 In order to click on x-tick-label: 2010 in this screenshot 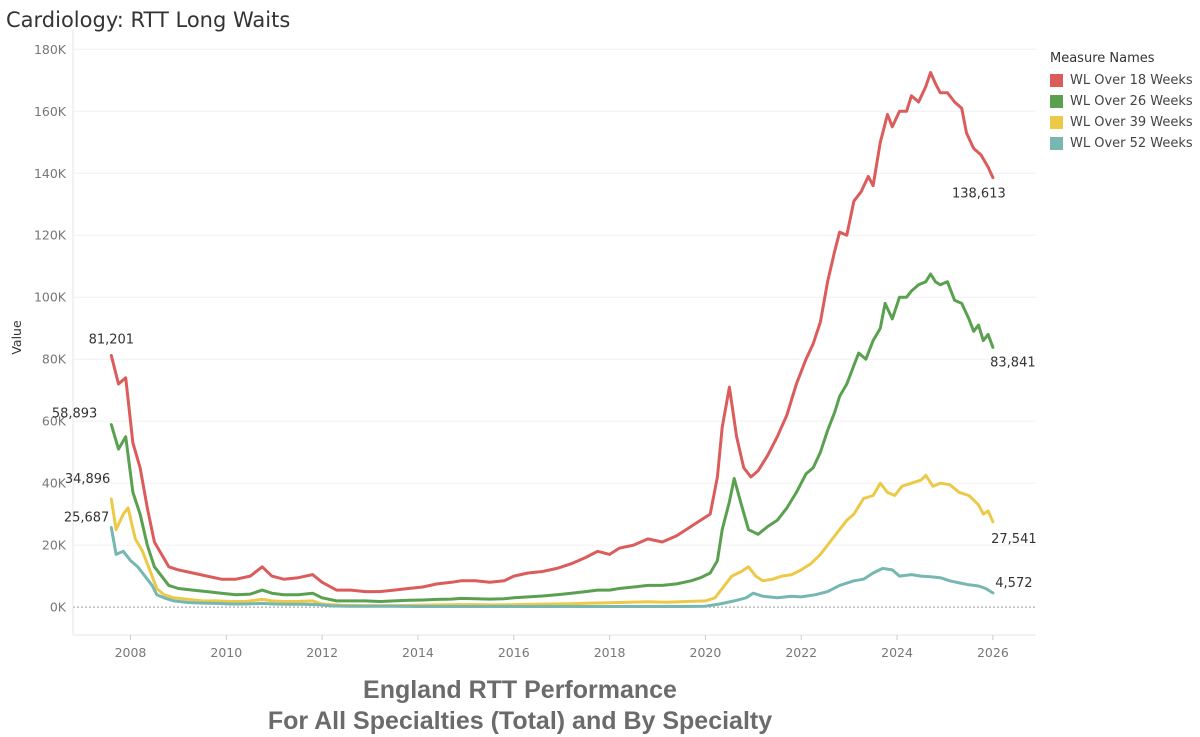, I will do `click(226, 652)`.